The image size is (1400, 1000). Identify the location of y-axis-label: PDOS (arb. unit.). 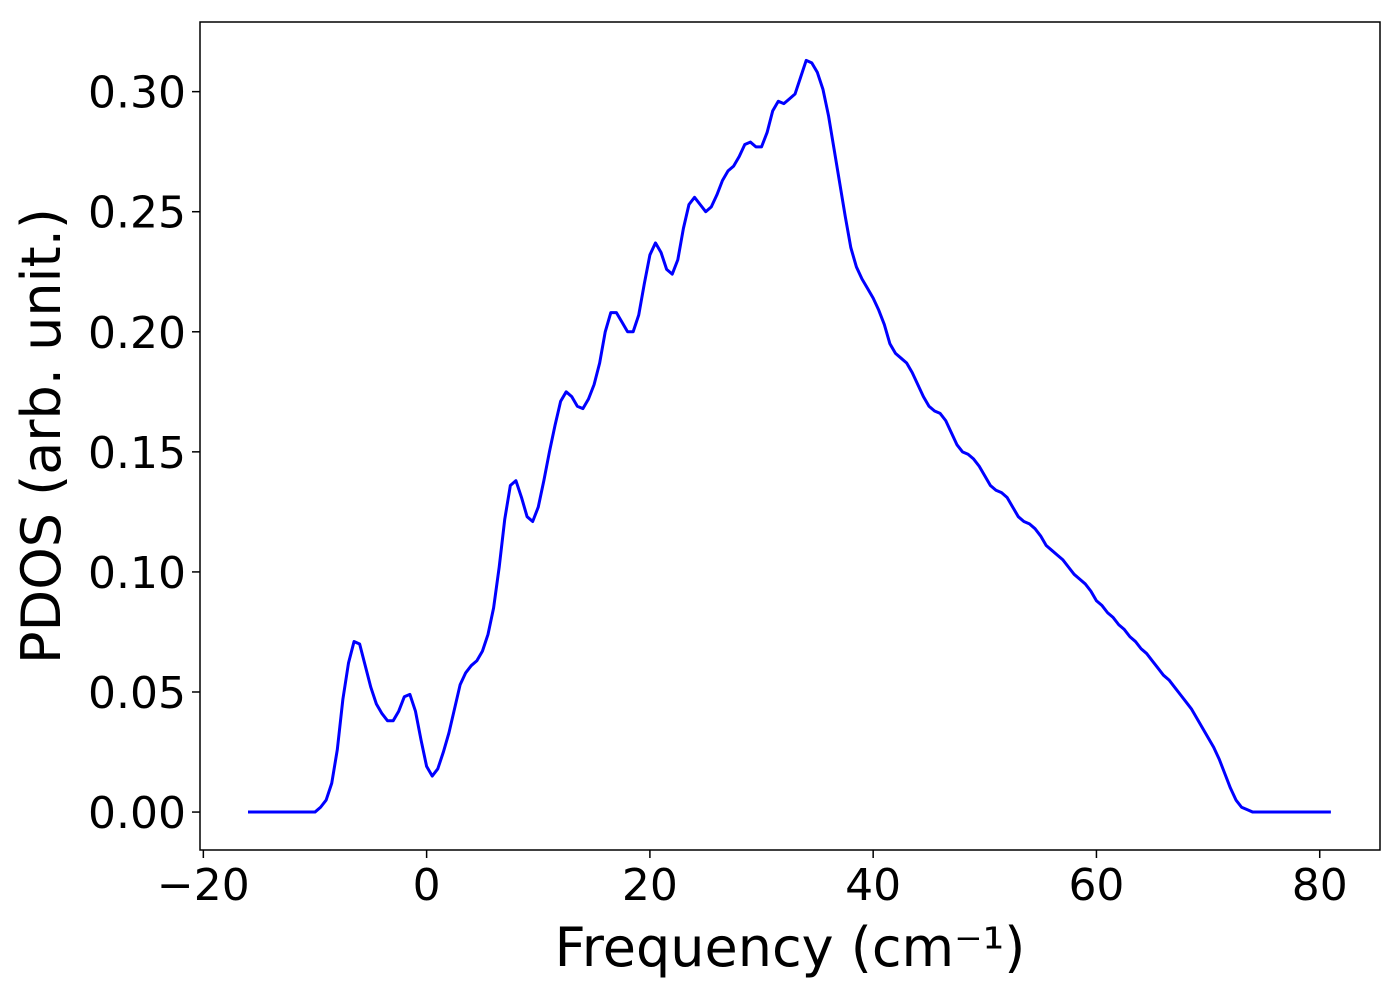
(41, 436).